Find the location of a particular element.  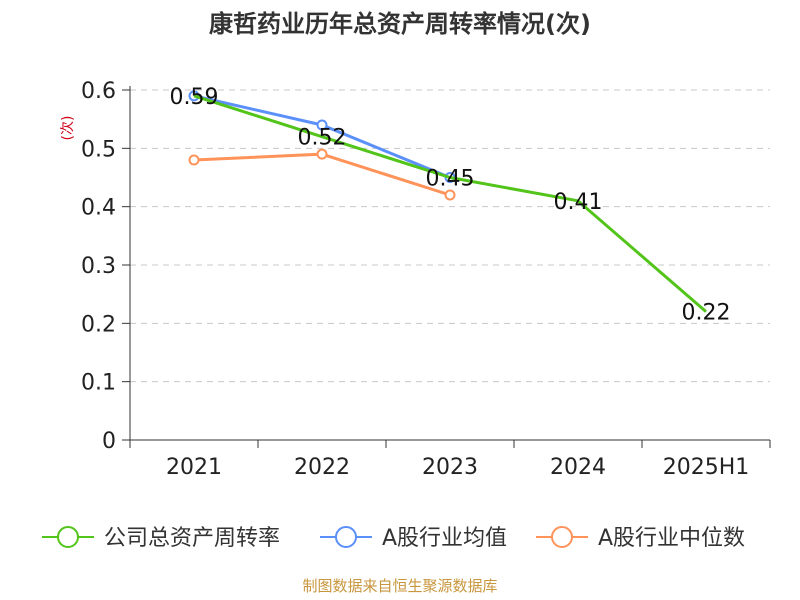

y-tick-label: 0.5 is located at coordinates (98, 149).